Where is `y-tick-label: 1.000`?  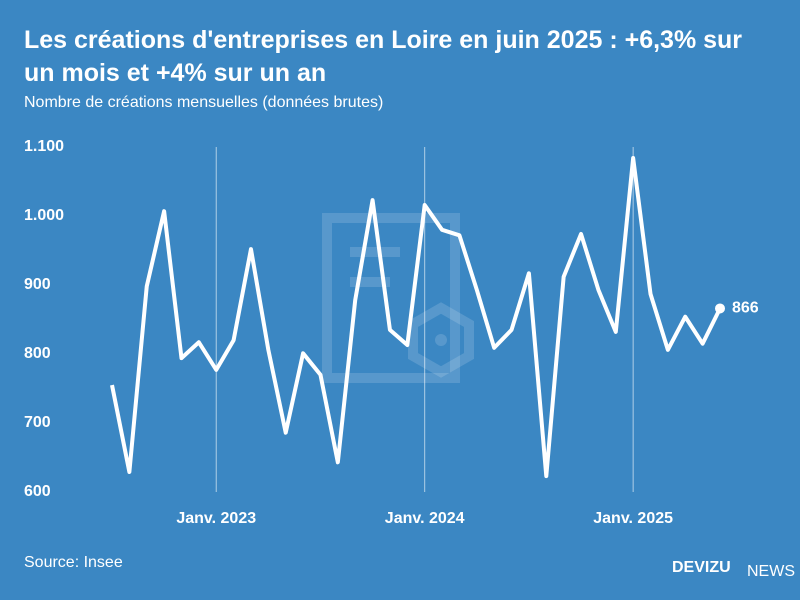 y-tick-label: 1.000 is located at coordinates (44, 215).